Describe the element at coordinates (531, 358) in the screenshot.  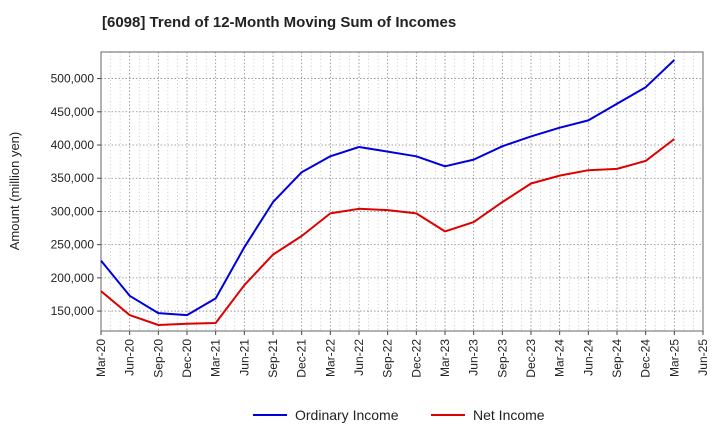
I see `x-tick-label: Dec-23` at that location.